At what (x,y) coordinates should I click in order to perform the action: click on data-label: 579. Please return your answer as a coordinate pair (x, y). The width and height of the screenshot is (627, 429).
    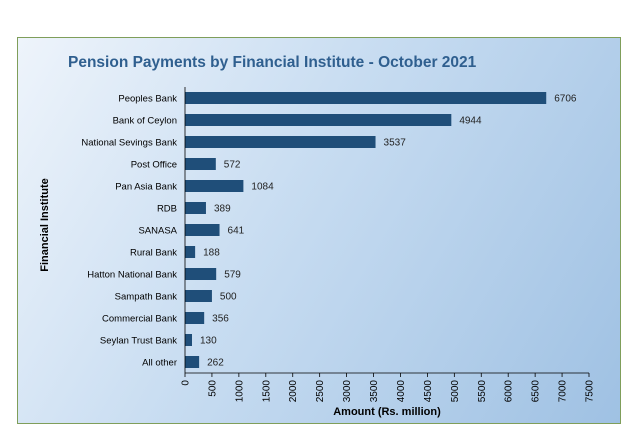
    Looking at the image, I should click on (232, 275).